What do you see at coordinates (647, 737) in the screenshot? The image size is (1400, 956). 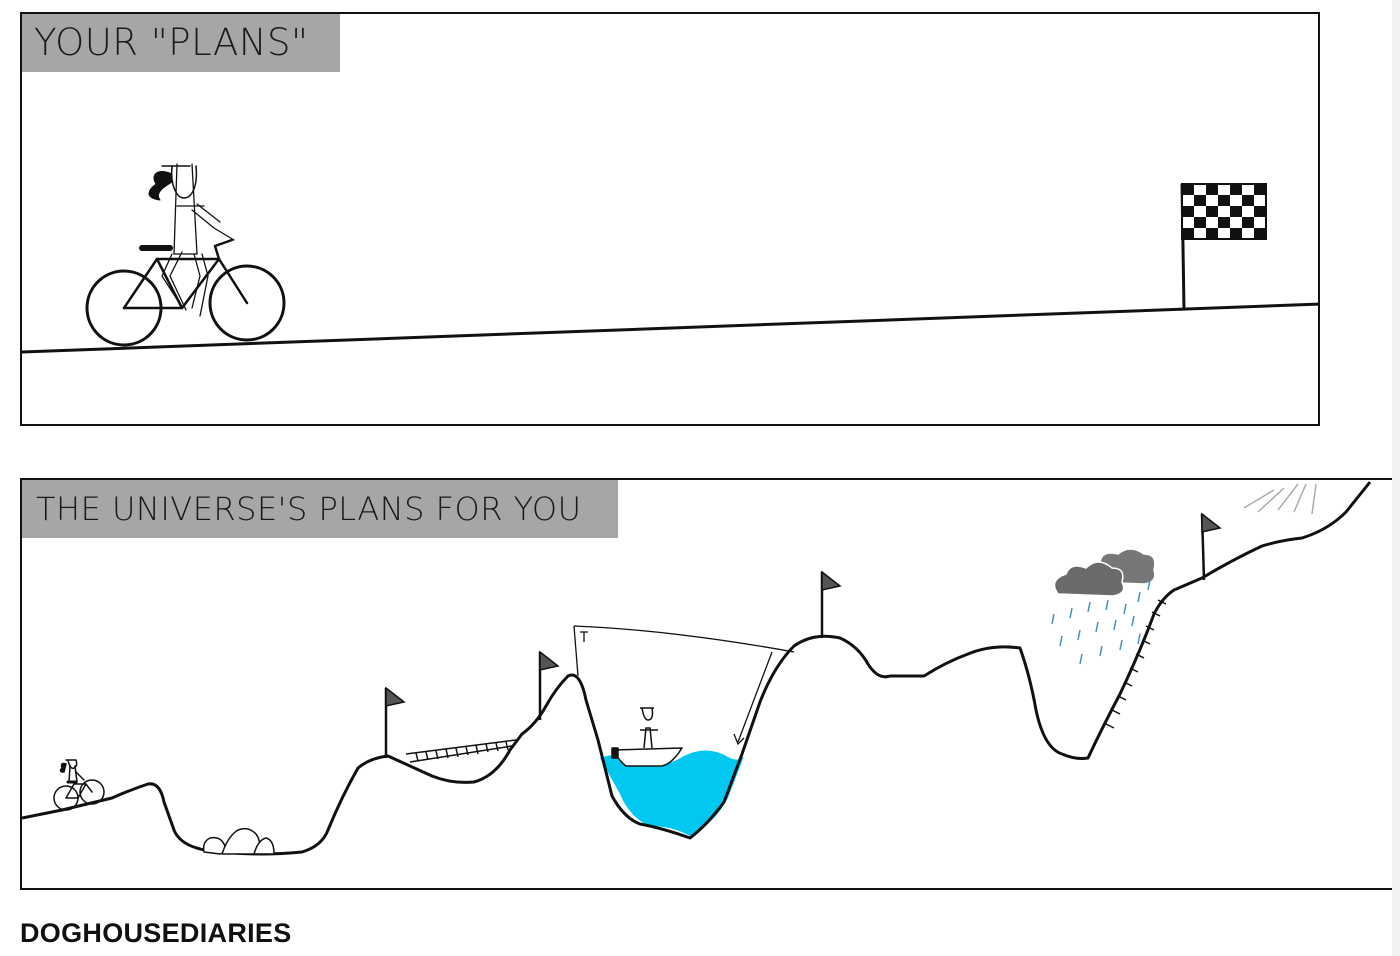 I see `boat-icon` at bounding box center [647, 737].